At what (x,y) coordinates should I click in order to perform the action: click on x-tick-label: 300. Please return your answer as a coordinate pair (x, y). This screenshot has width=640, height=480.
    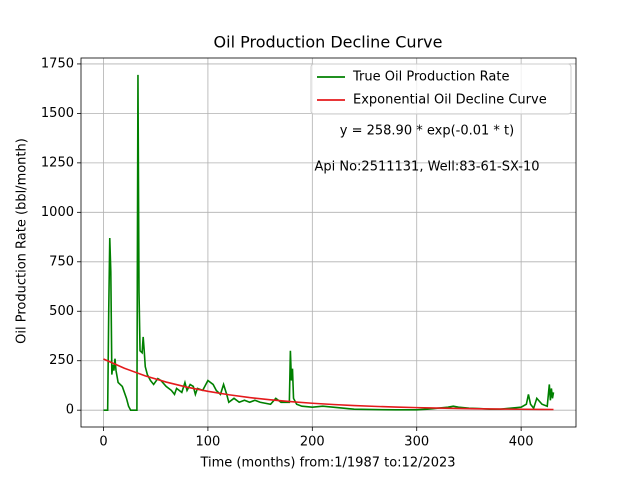
    Looking at the image, I should click on (416, 442).